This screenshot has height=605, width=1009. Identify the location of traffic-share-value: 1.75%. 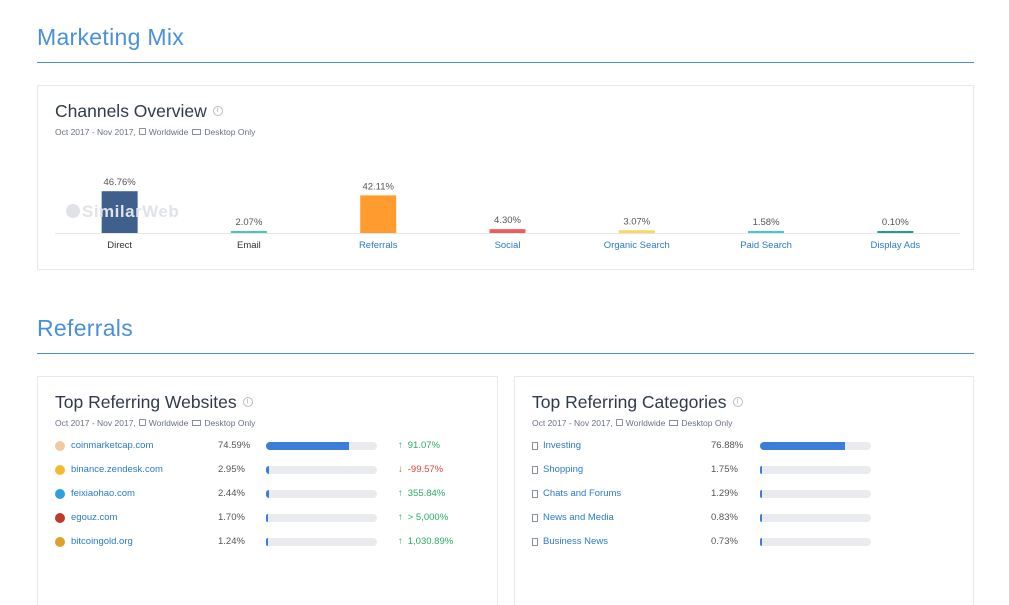
(724, 469).